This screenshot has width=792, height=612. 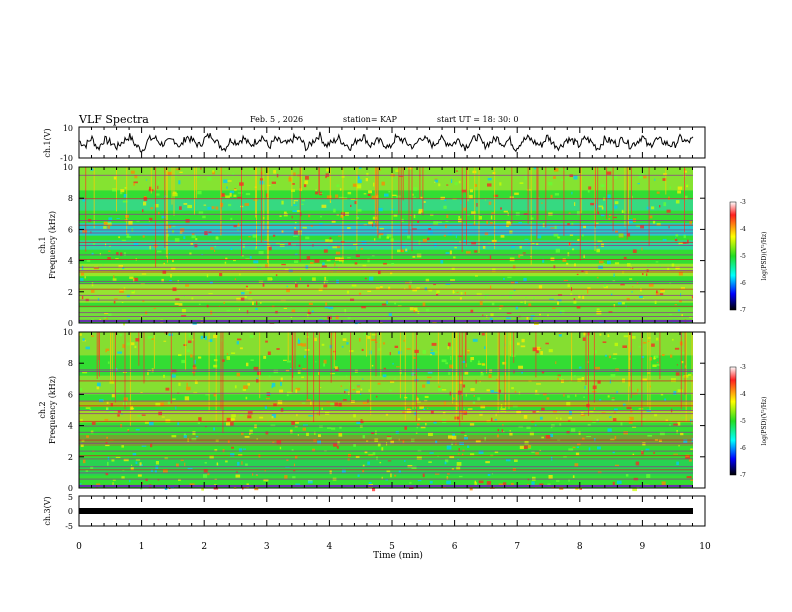 What do you see at coordinates (748, 421) in the screenshot?
I see `ch2-colorbar: -3 -4 -5 -6 -7 log(PSD)(V²/Hz)` at bounding box center [748, 421].